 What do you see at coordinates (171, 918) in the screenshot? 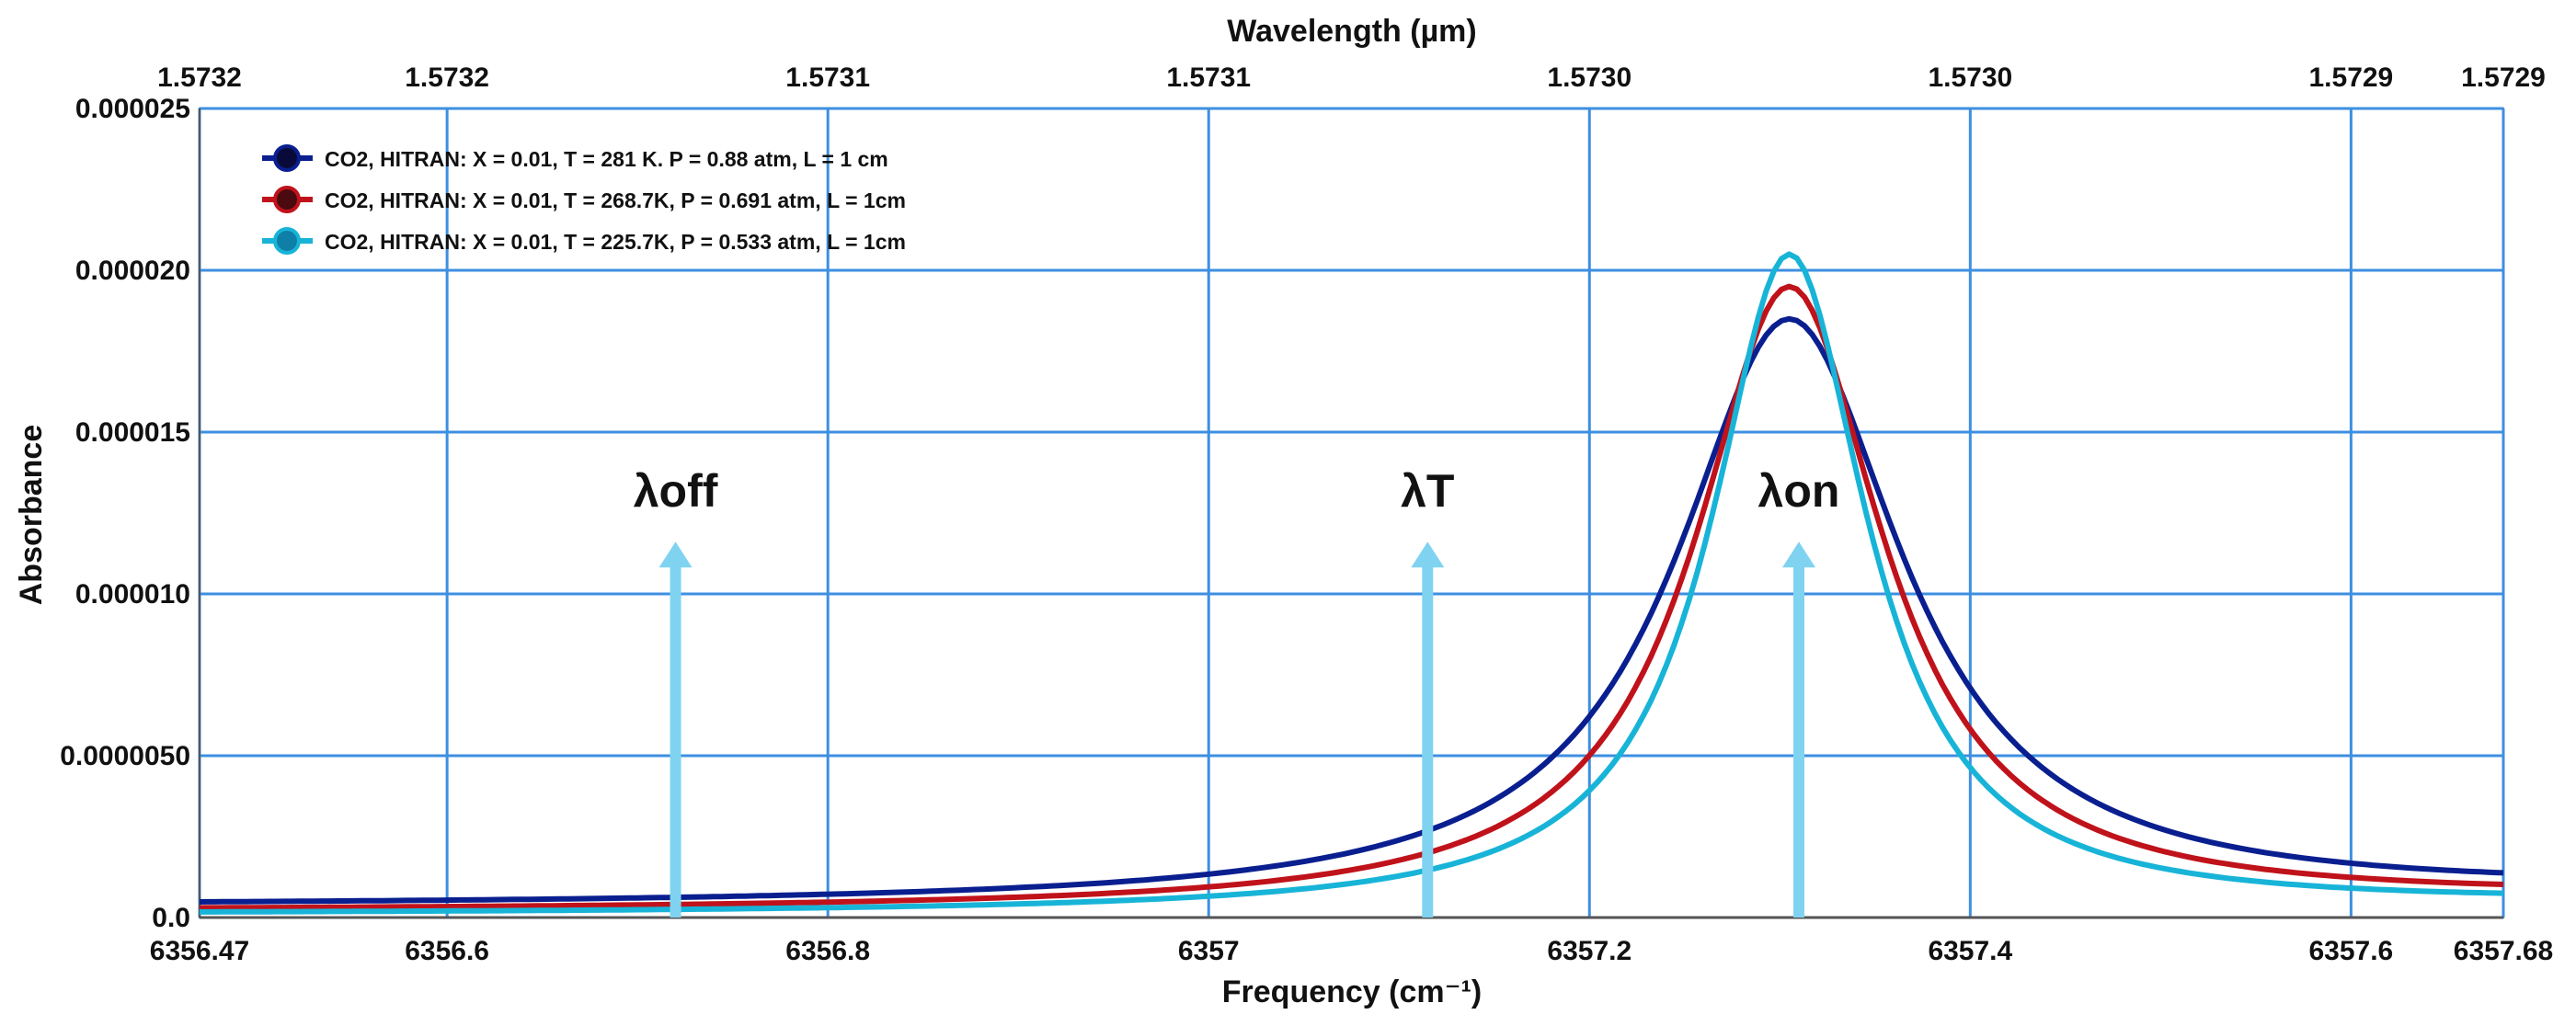
I see `y-tick-label: 0.0` at bounding box center [171, 918].